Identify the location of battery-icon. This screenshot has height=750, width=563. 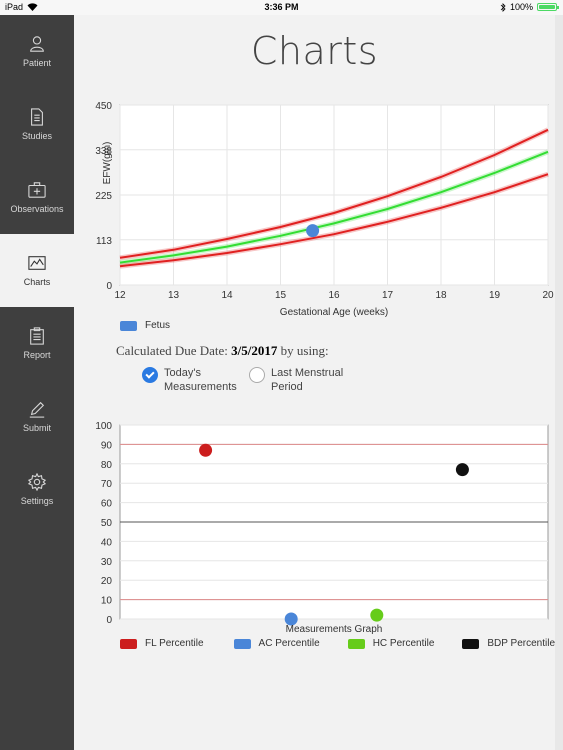
(548, 7).